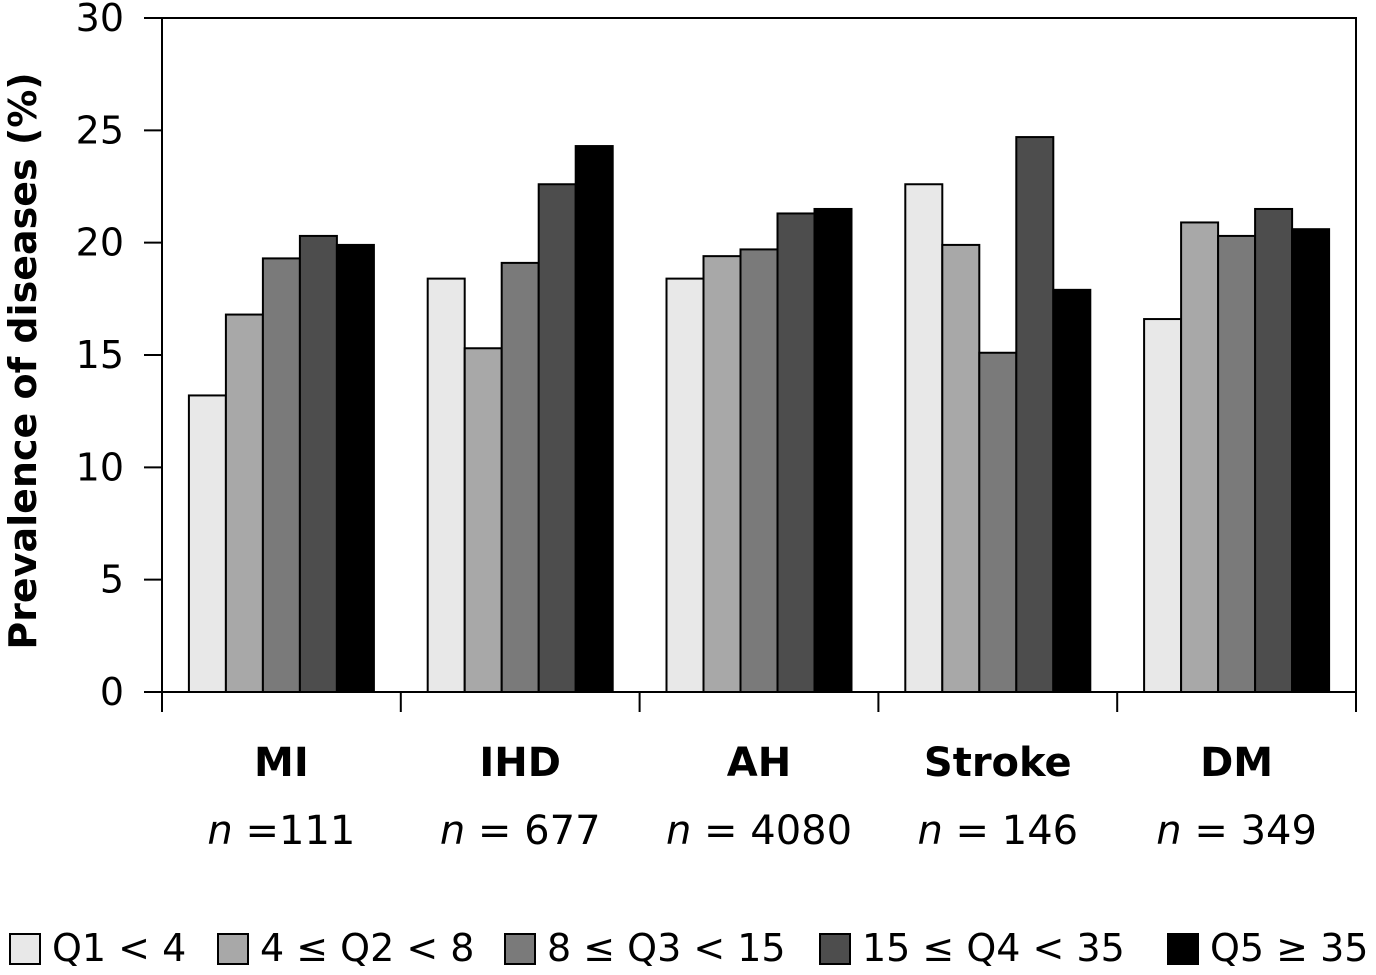 The image size is (1376, 975). I want to click on category-label-dm: DM, so click(1236, 763).